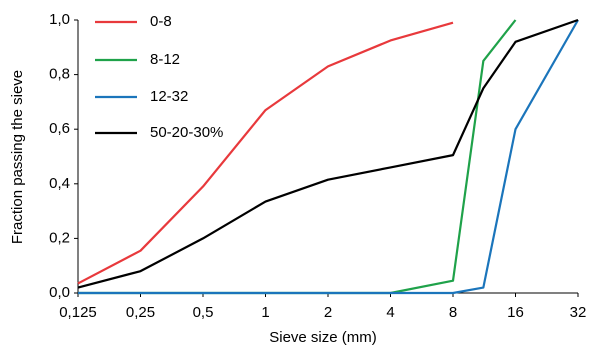 This screenshot has height=350, width=591. Describe the element at coordinates (140, 312) in the screenshot. I see `x-tick-label: 0,25` at that location.